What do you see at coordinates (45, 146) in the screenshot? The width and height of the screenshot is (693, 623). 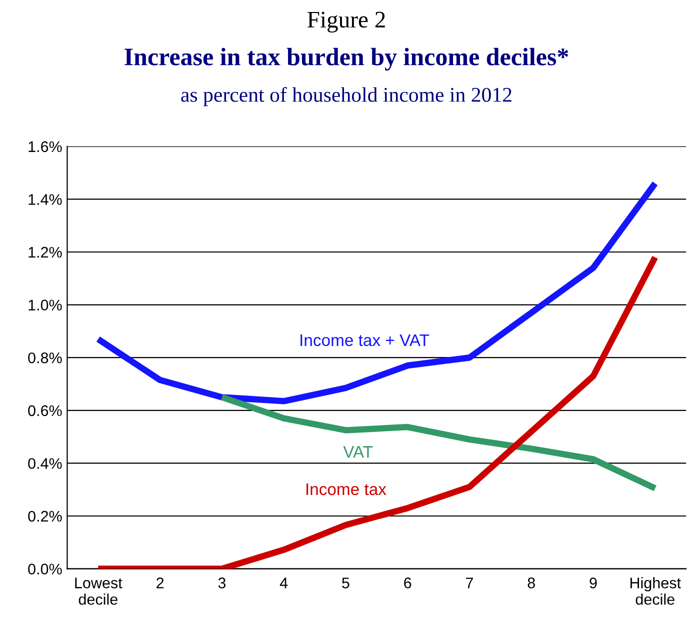 I see `y-tick-label: 1.6%` at bounding box center [45, 146].